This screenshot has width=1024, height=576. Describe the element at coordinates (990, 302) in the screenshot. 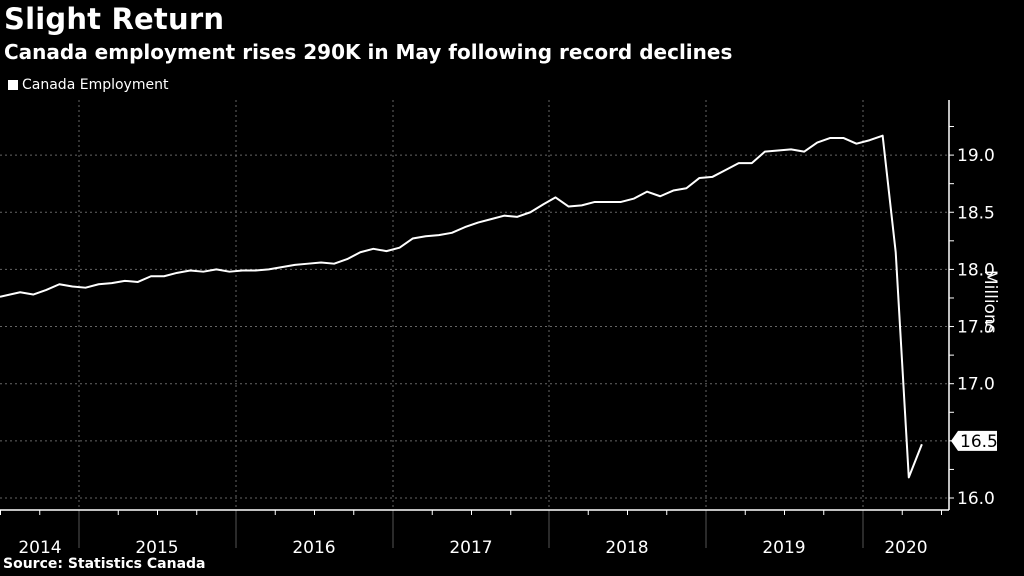

I see `y-axis-label: Millions` at that location.